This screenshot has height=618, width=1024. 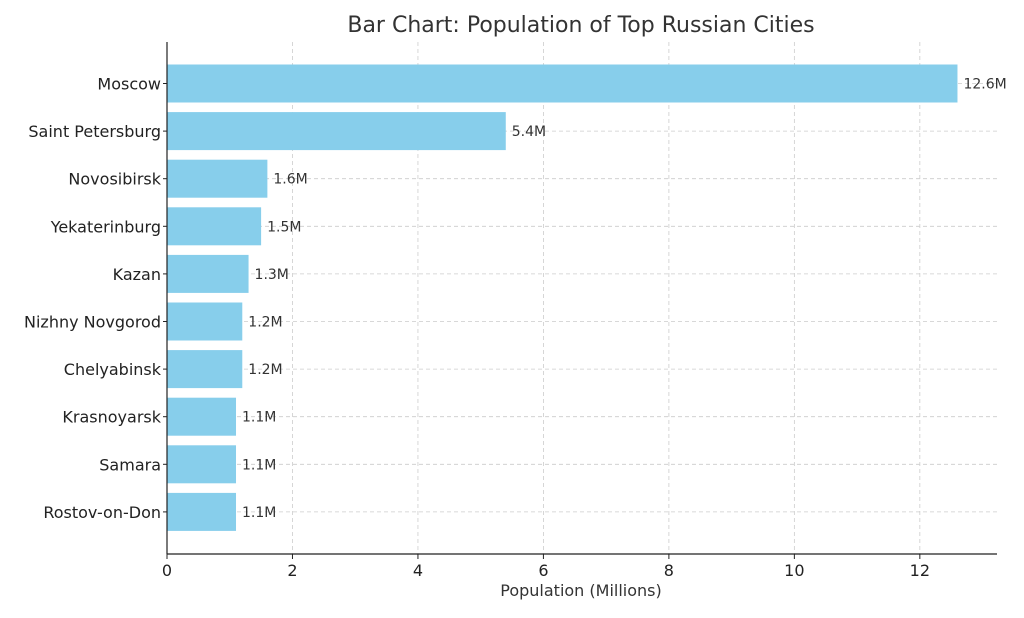 I want to click on category-label: Samara, so click(x=130, y=464).